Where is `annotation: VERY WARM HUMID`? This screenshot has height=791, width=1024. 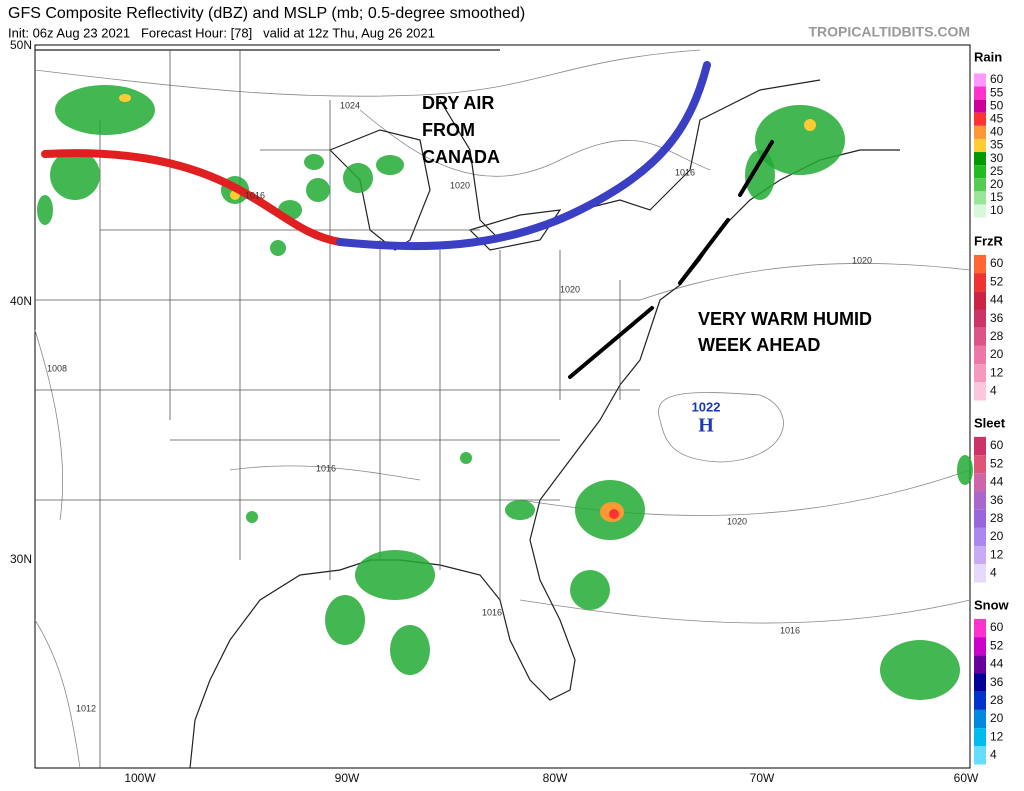
annotation: VERY WARM HUMID is located at coordinates (785, 319).